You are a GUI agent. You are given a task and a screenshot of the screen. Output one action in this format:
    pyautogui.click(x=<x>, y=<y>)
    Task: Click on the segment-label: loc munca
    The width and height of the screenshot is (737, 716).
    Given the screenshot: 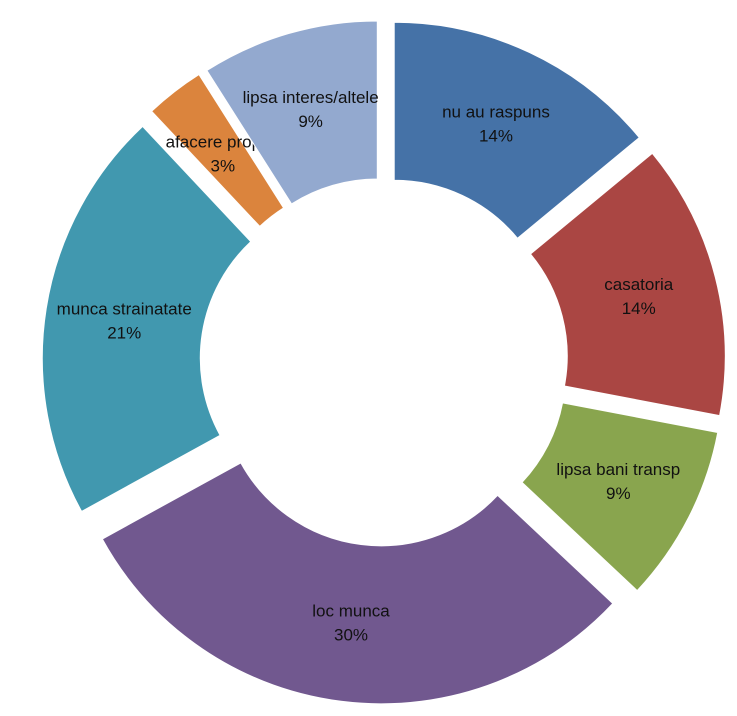 What is the action you would take?
    pyautogui.click(x=351, y=610)
    